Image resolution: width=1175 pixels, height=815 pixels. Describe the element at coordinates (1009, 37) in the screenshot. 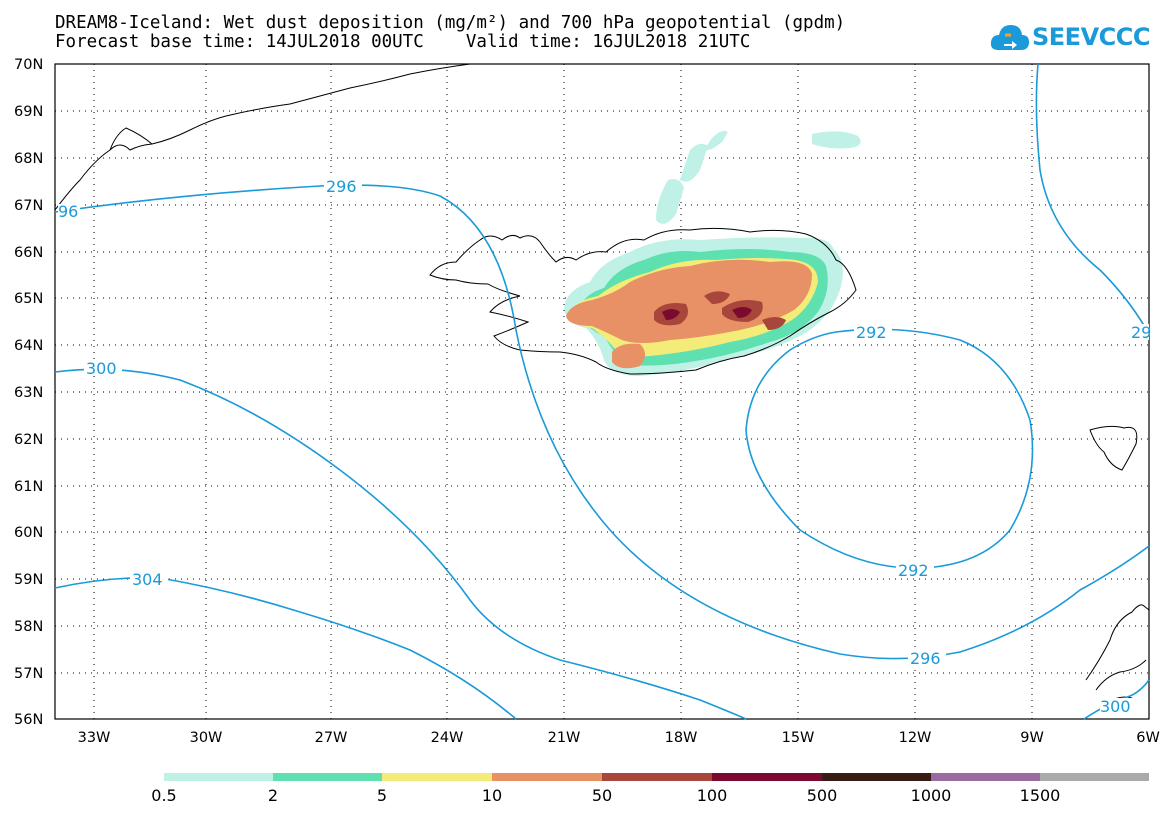

I see `cloud-icon` at that location.